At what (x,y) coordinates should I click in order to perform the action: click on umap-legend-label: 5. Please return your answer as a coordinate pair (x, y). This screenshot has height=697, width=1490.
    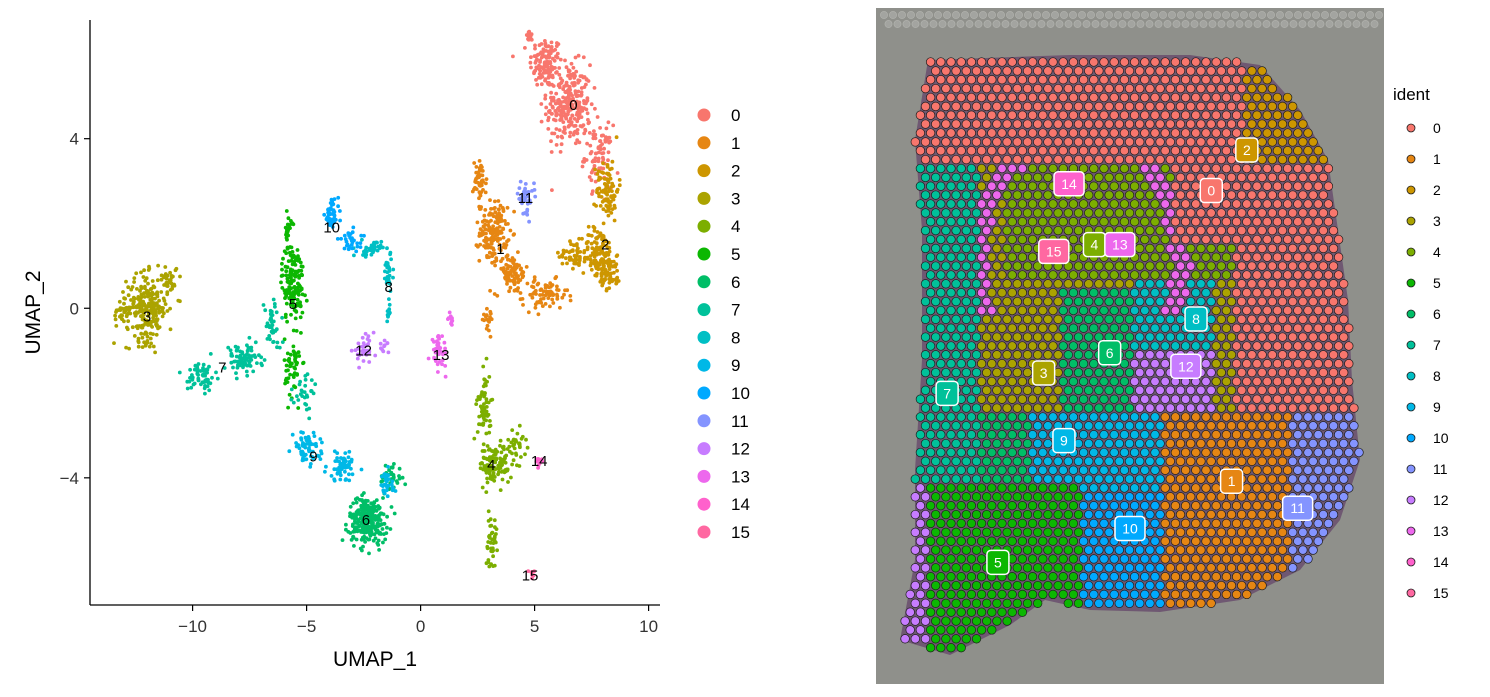
    Looking at the image, I should click on (735, 254).